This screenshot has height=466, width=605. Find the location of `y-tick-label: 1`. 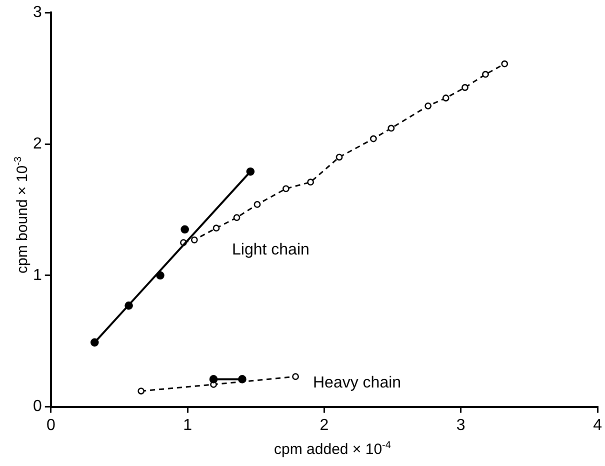

y-tick-label: 1 is located at coordinates (37, 275).